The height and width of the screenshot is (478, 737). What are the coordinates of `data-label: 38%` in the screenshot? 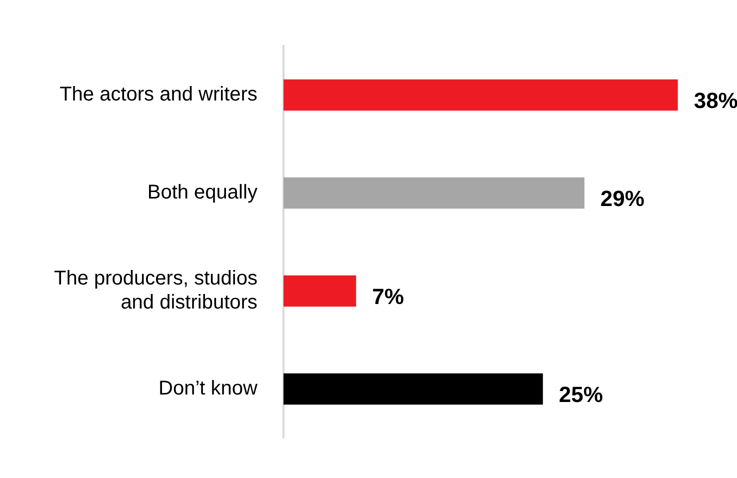 It's located at (715, 101).